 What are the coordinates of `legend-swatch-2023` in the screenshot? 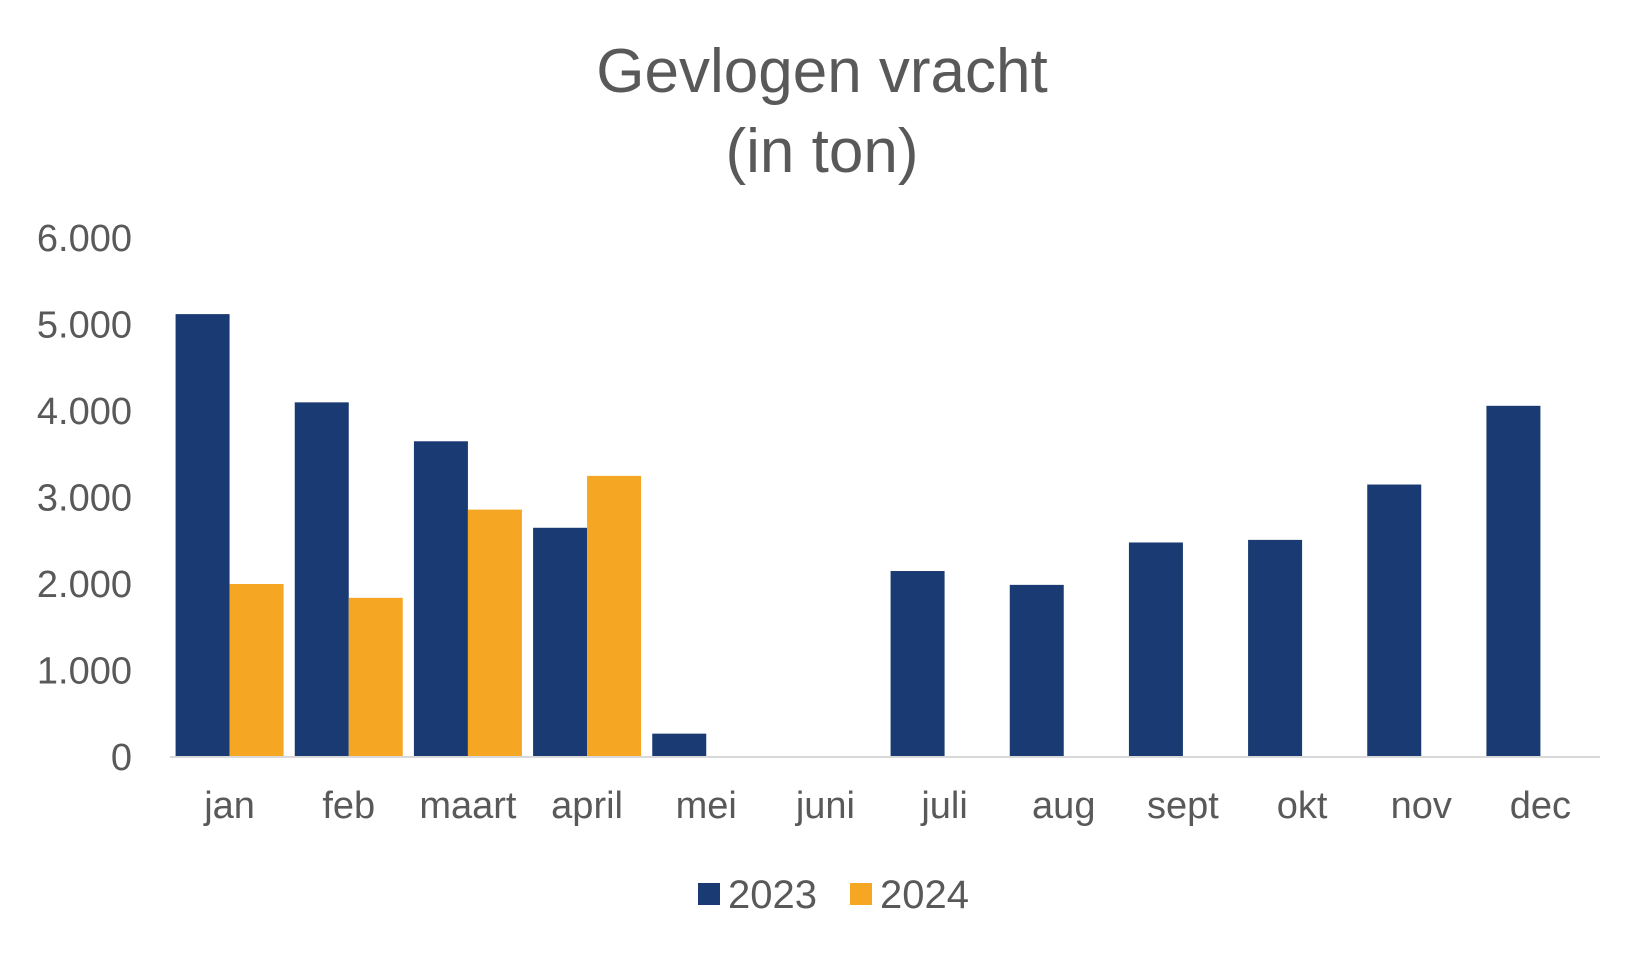 It's located at (709, 894).